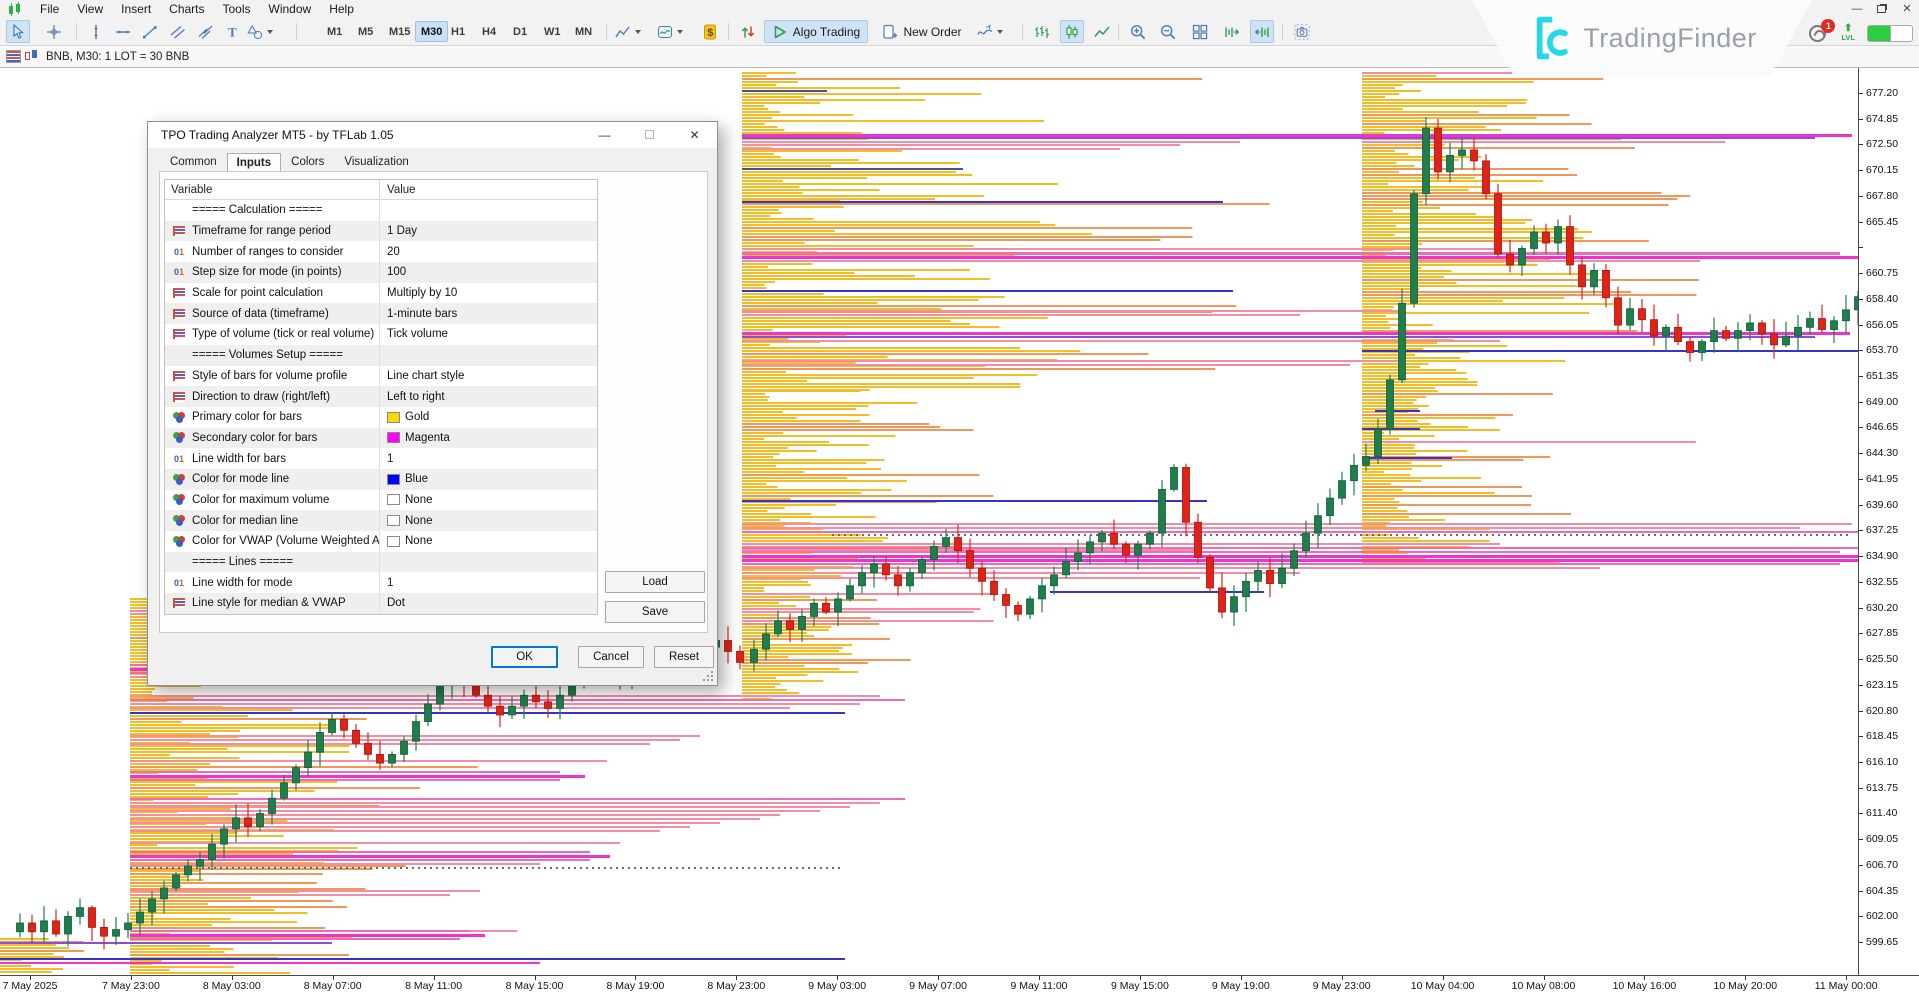 The height and width of the screenshot is (996, 1919). I want to click on value-cell: Line chart style, so click(488, 376).